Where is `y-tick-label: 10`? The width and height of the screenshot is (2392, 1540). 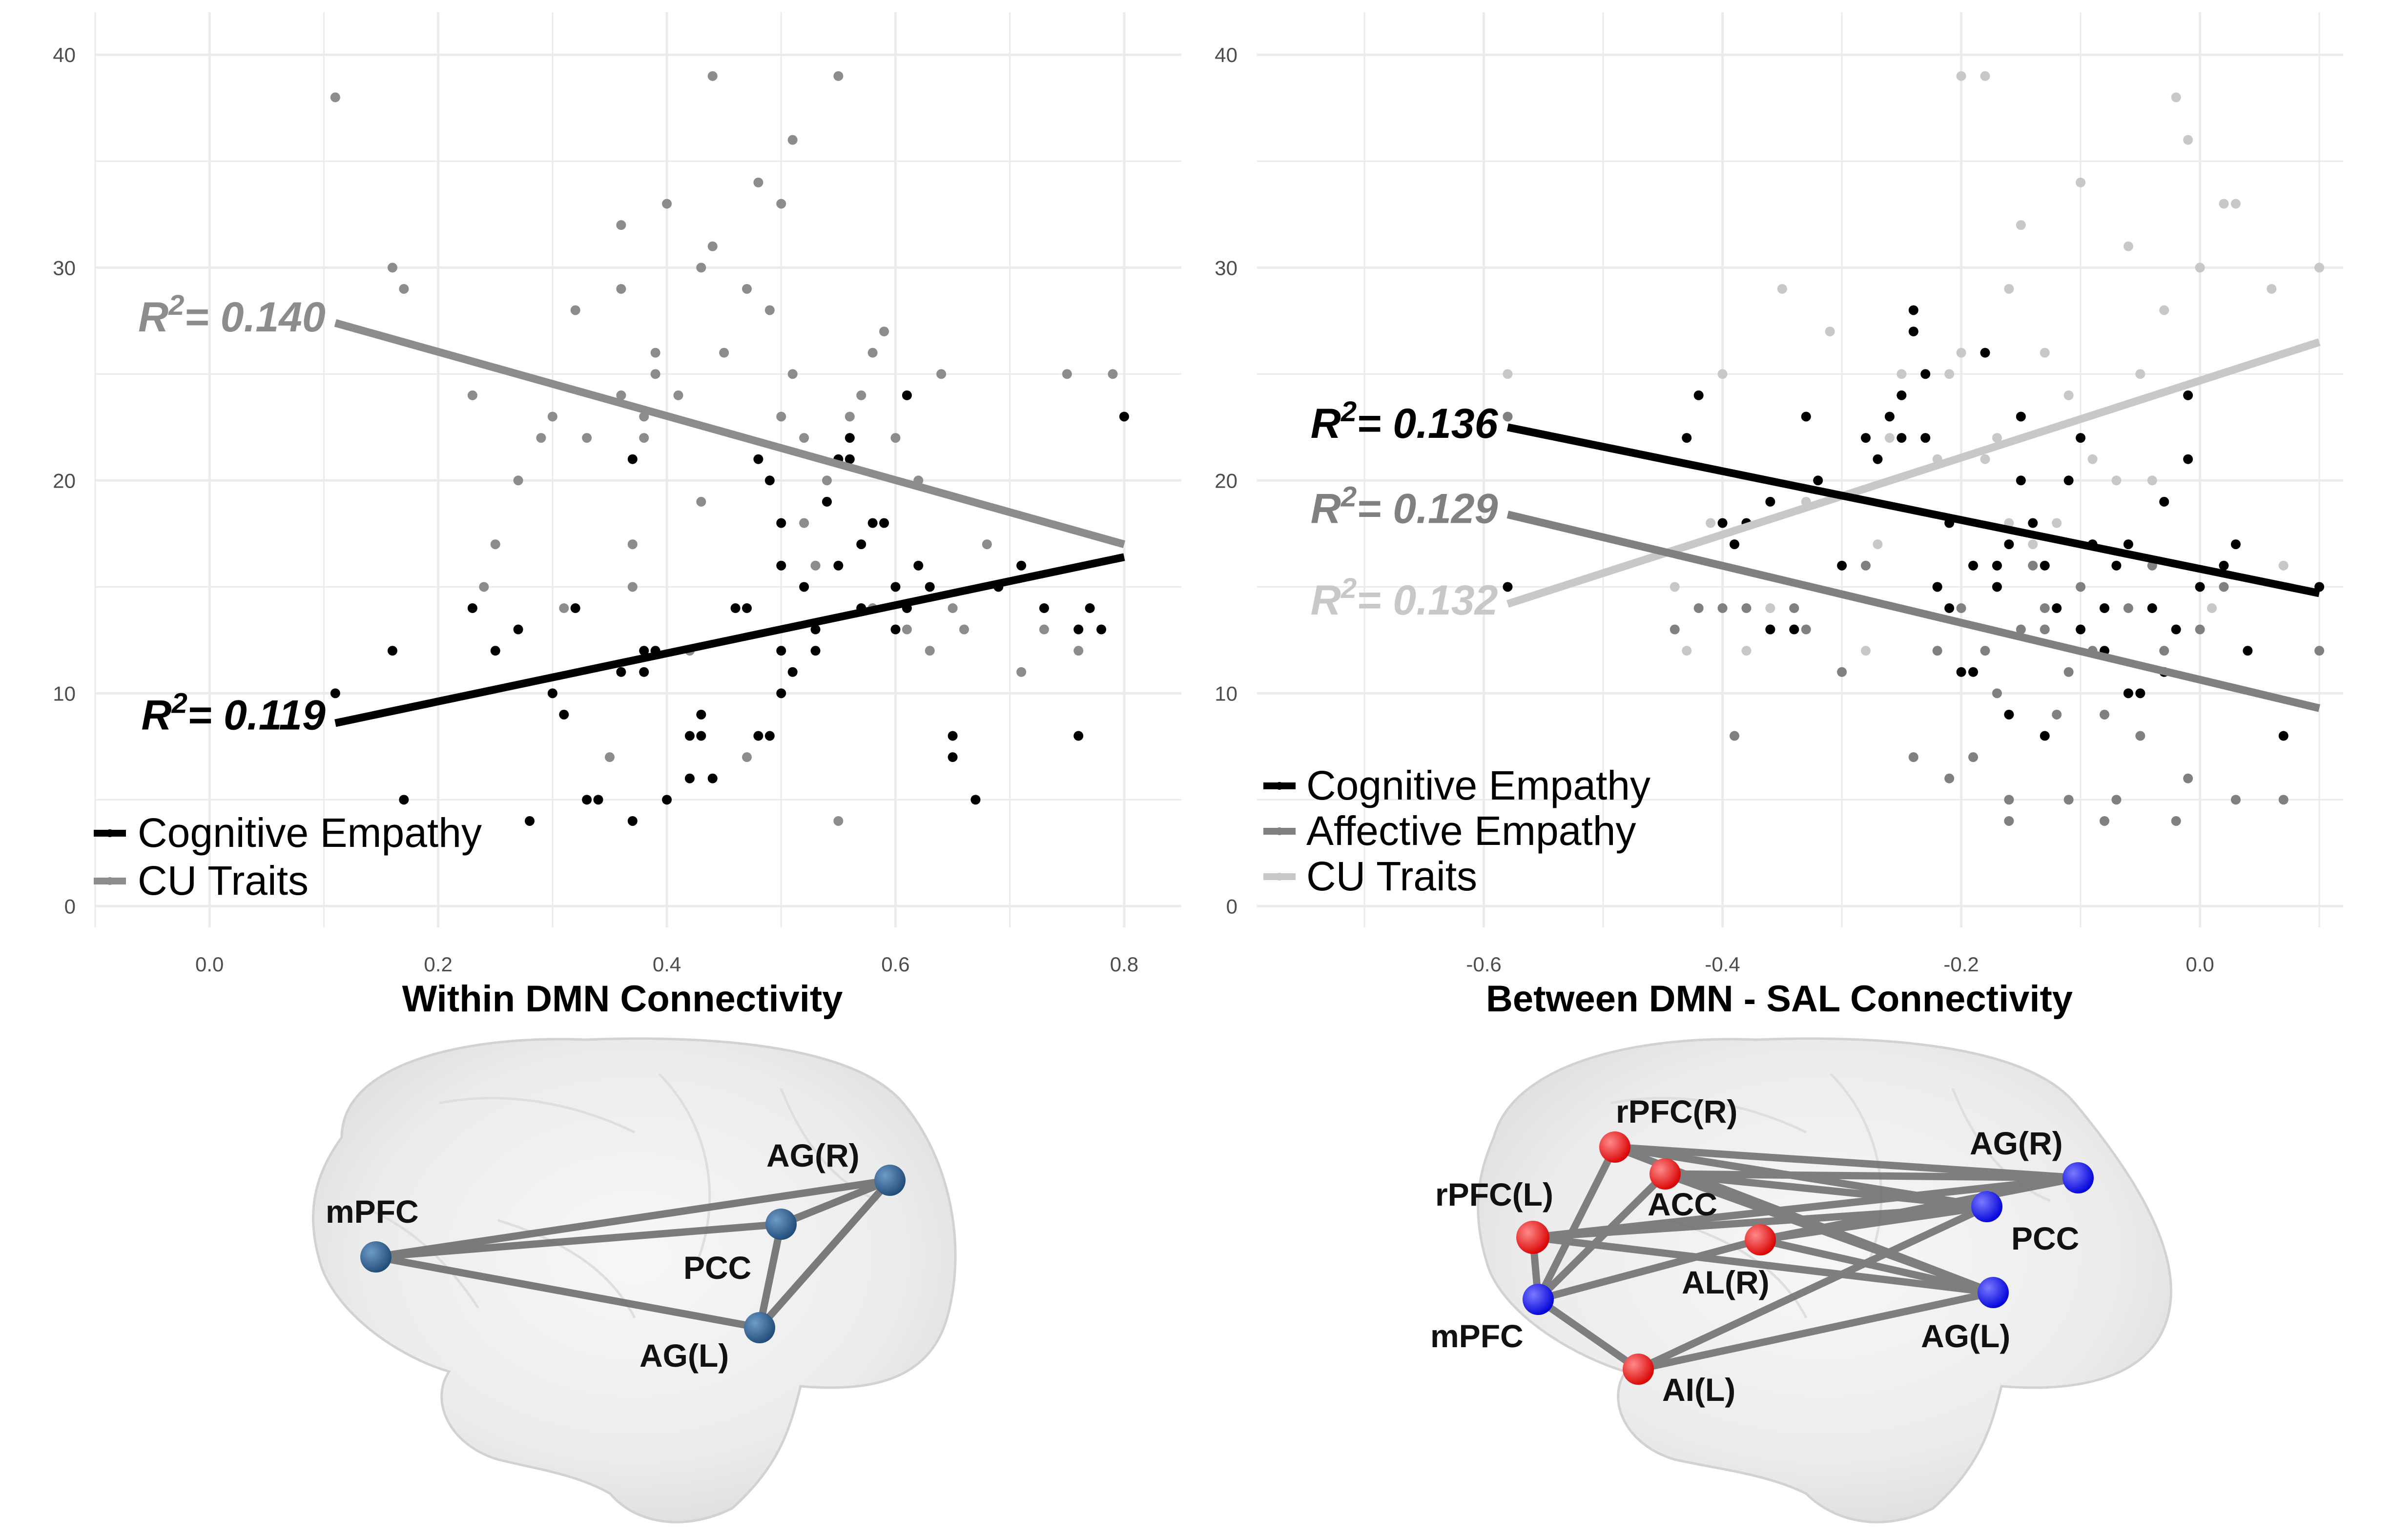 y-tick-label: 10 is located at coordinates (64, 693).